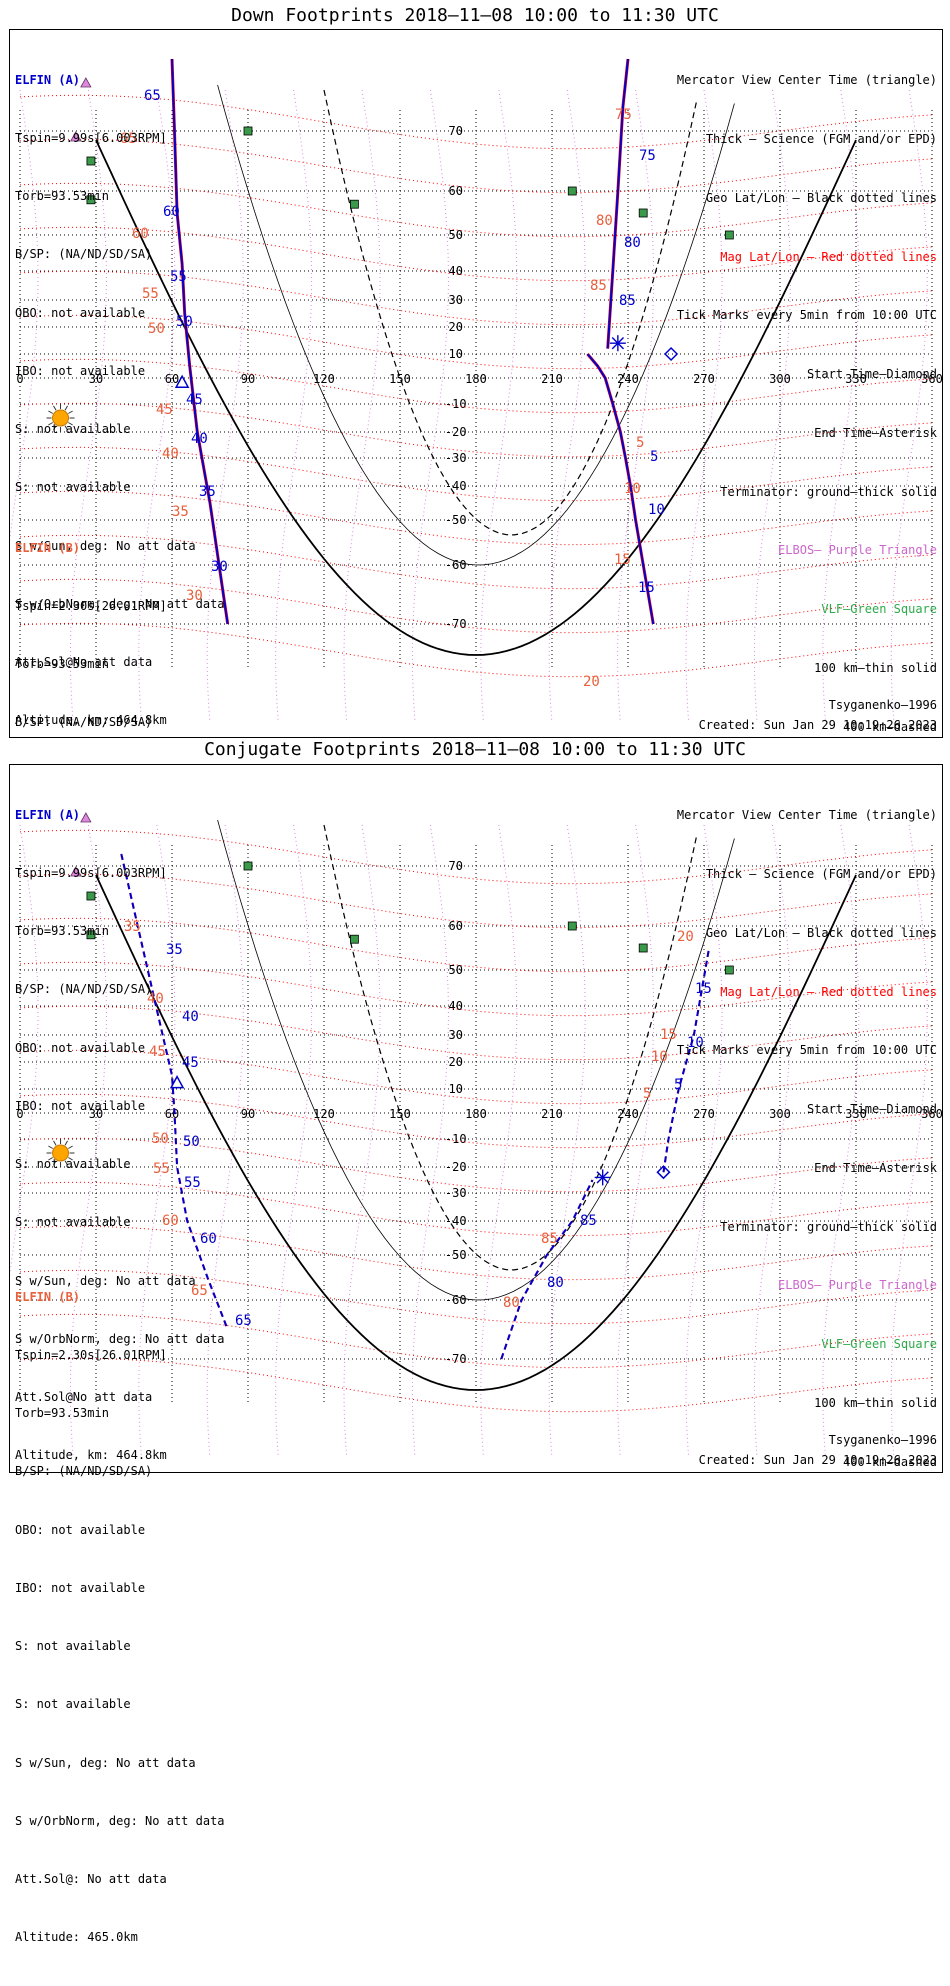 The image size is (950, 1986). I want to click on x-tick-label: 330, so click(856, 379).